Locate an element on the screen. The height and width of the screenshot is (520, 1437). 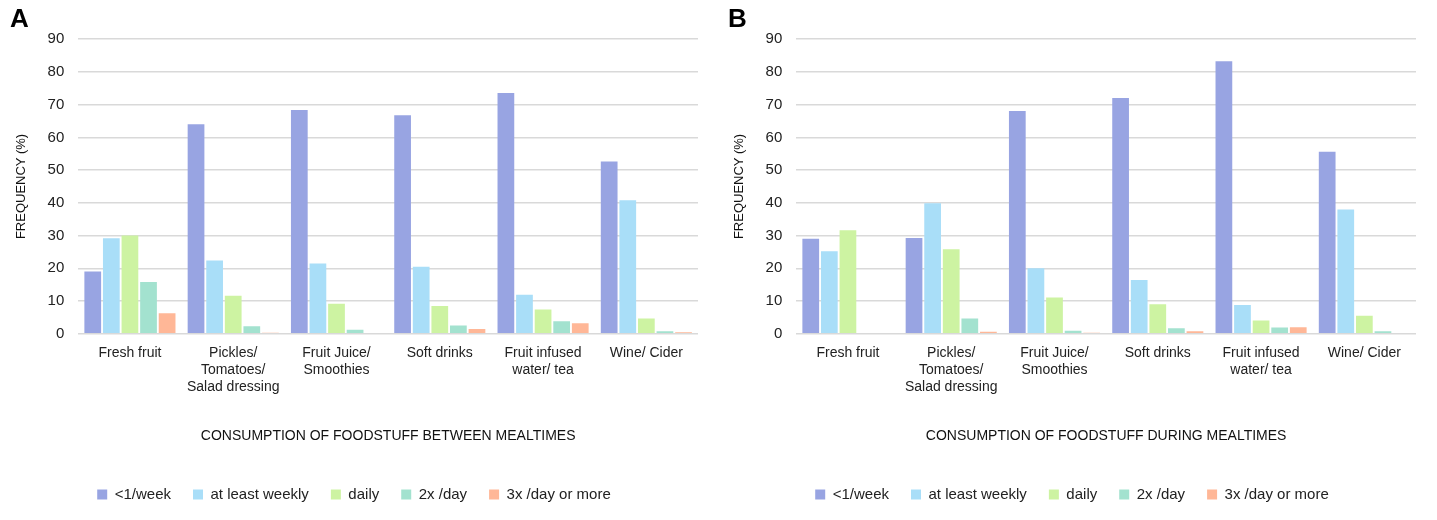
chart-title: B is located at coordinates (737, 17).